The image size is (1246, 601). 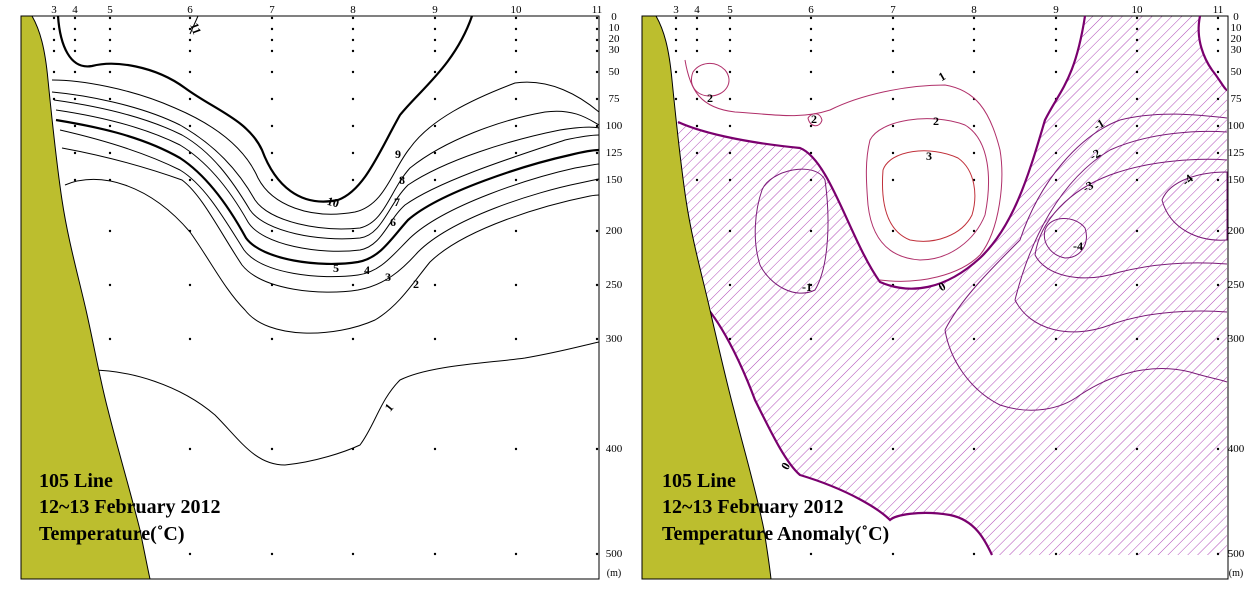 What do you see at coordinates (614, 180) in the screenshot?
I see `depth-tick: 150` at bounding box center [614, 180].